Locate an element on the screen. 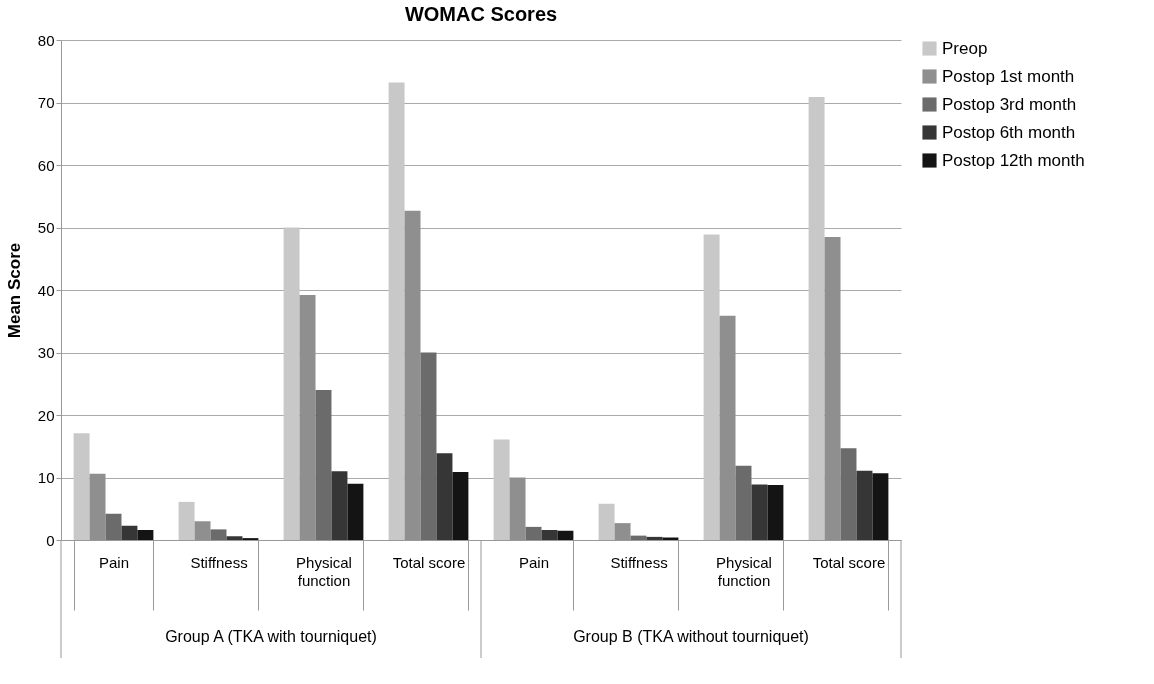  y-tick-label: 30 is located at coordinates (46, 352).